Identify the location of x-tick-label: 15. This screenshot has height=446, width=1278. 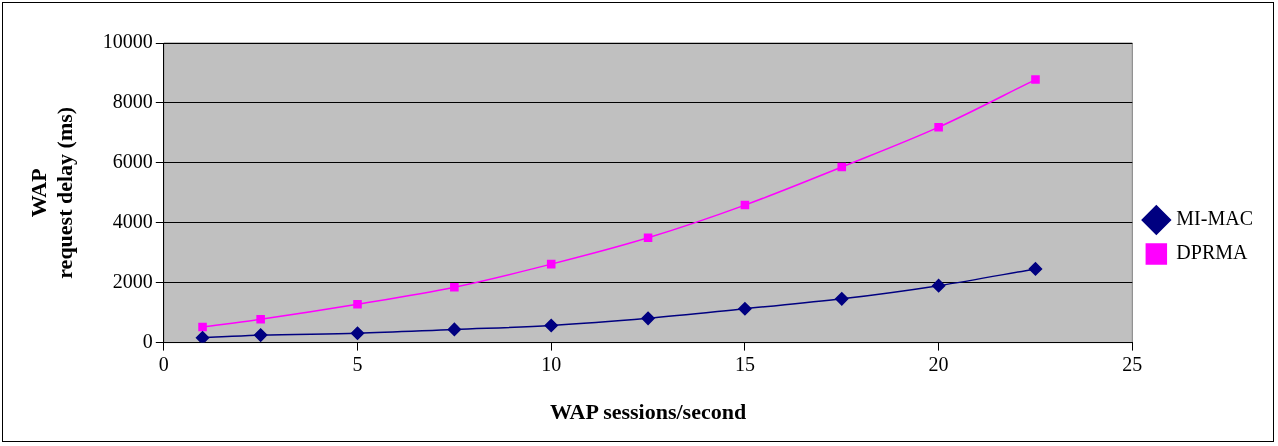
(744, 363).